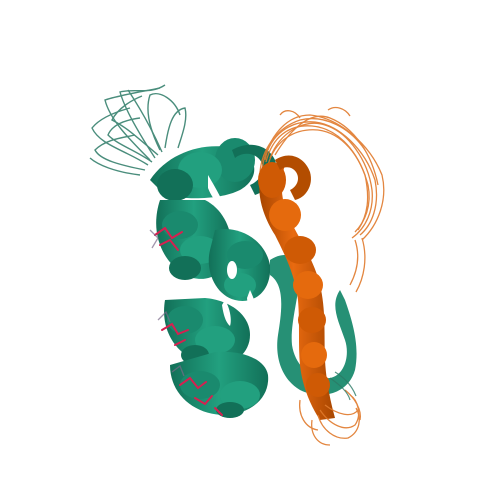  What do you see at coordinates (232, 250) in the screenshot?
I see `helix-highlights` at bounding box center [232, 250].